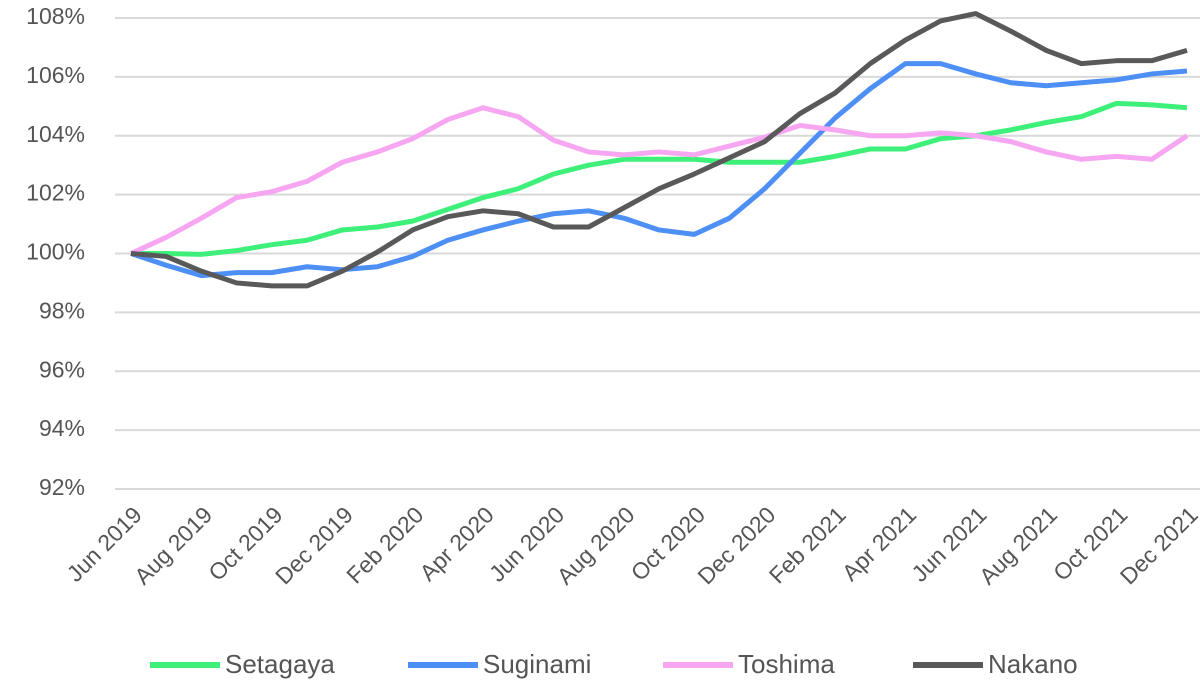 This screenshot has height=693, width=1200. What do you see at coordinates (55, 134) in the screenshot?
I see `y-tick-label: 104%` at bounding box center [55, 134].